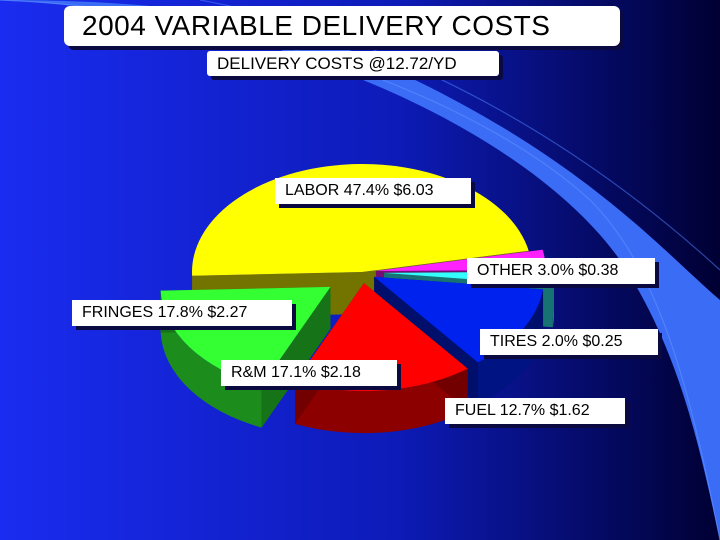 The image size is (720, 540). I want to click on slice-wall-rm, so click(381, 401).